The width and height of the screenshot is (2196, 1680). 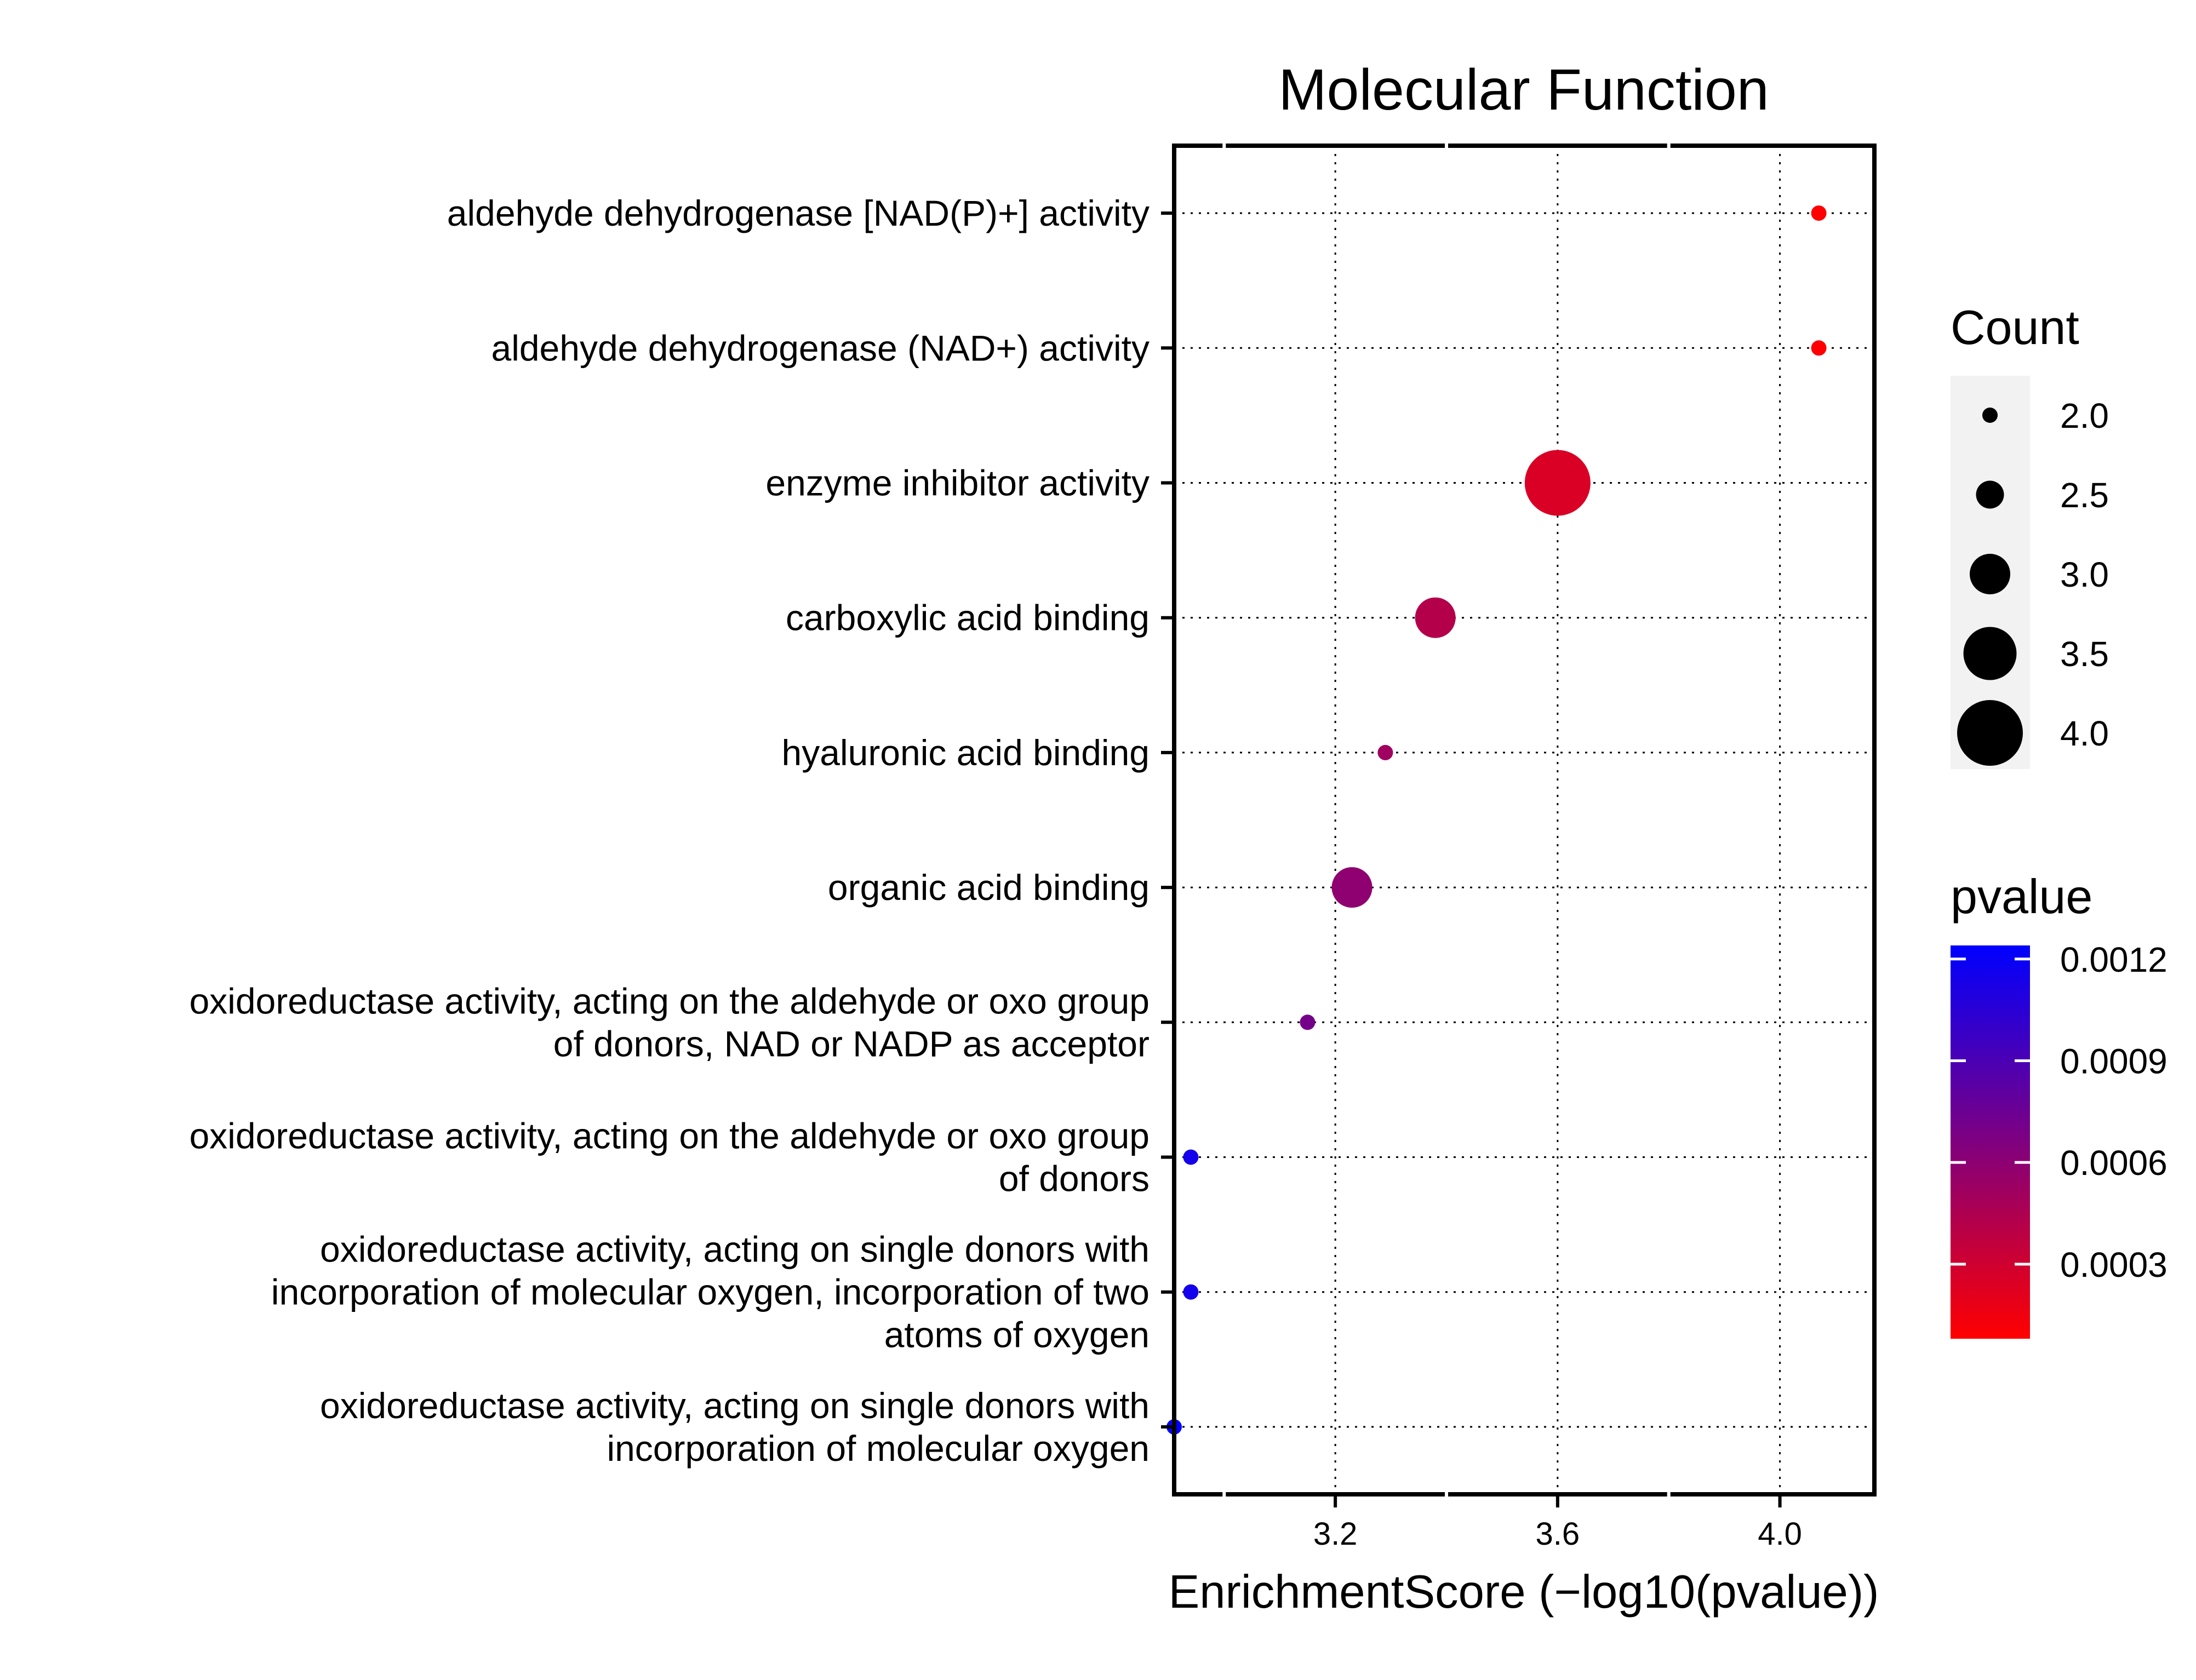 I want to click on pvalue-colorbar, so click(x=1990, y=1142).